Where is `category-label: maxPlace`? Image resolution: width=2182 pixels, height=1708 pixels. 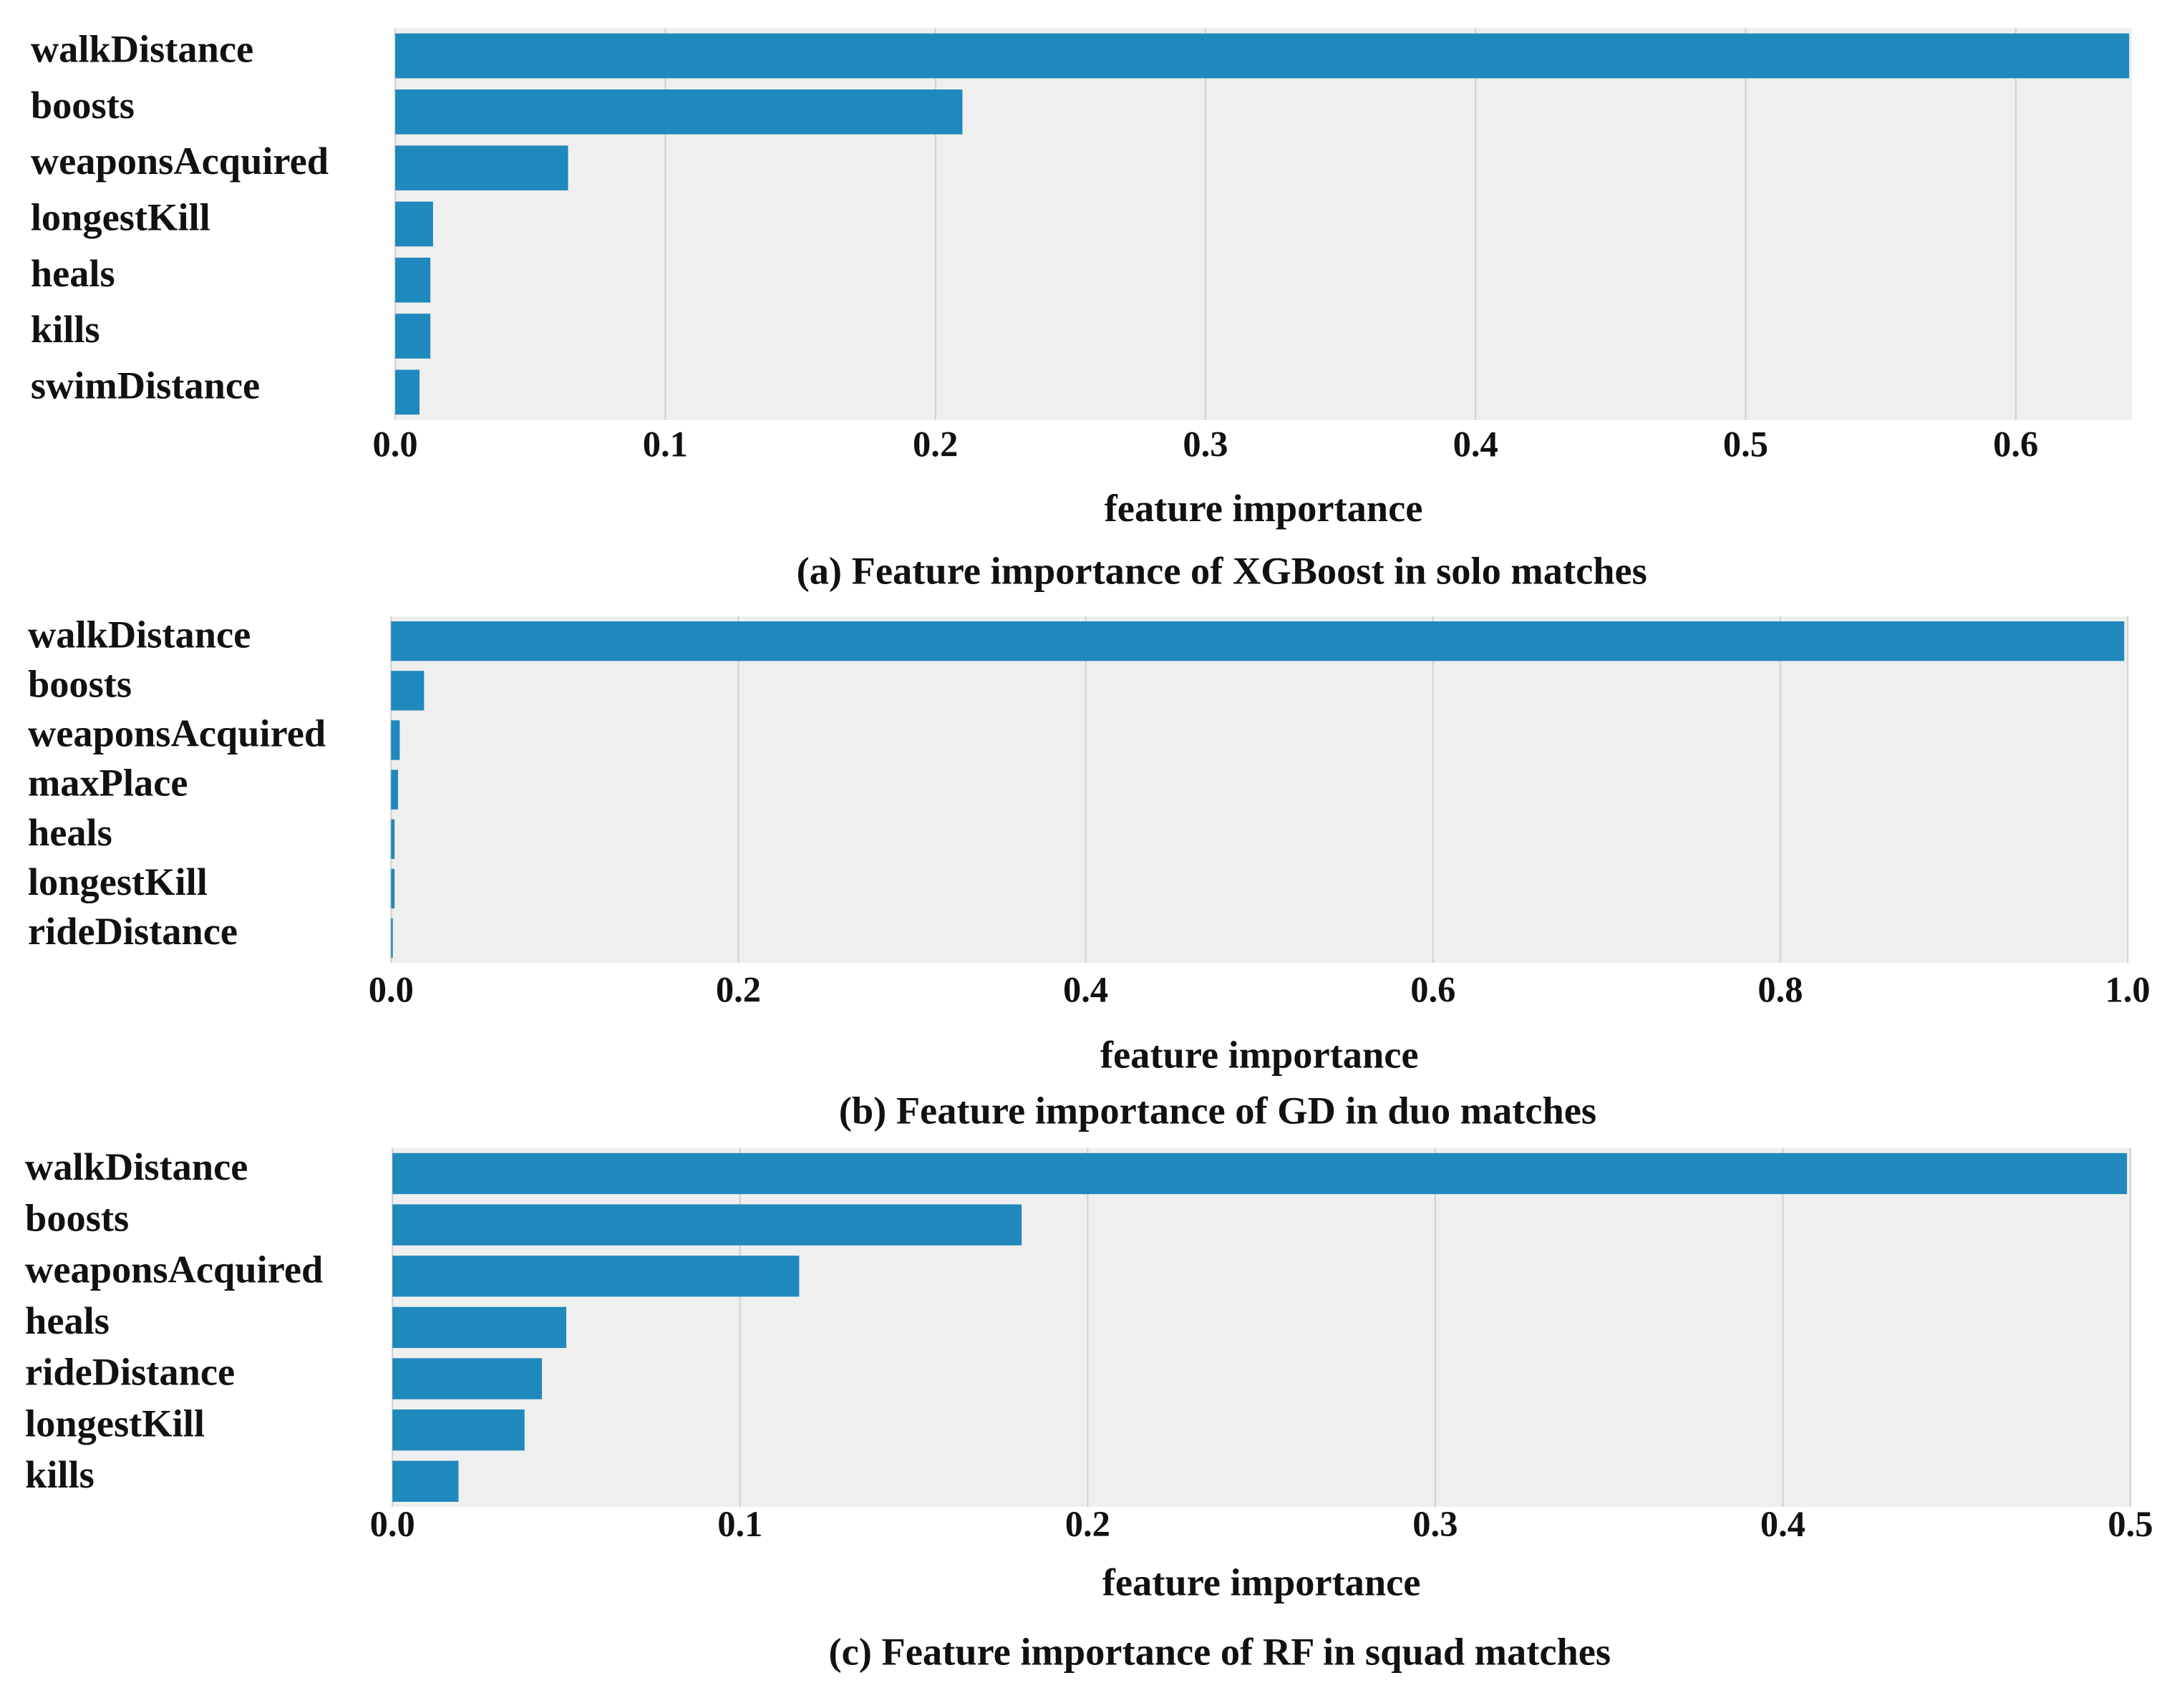 category-label: maxPlace is located at coordinates (108, 783).